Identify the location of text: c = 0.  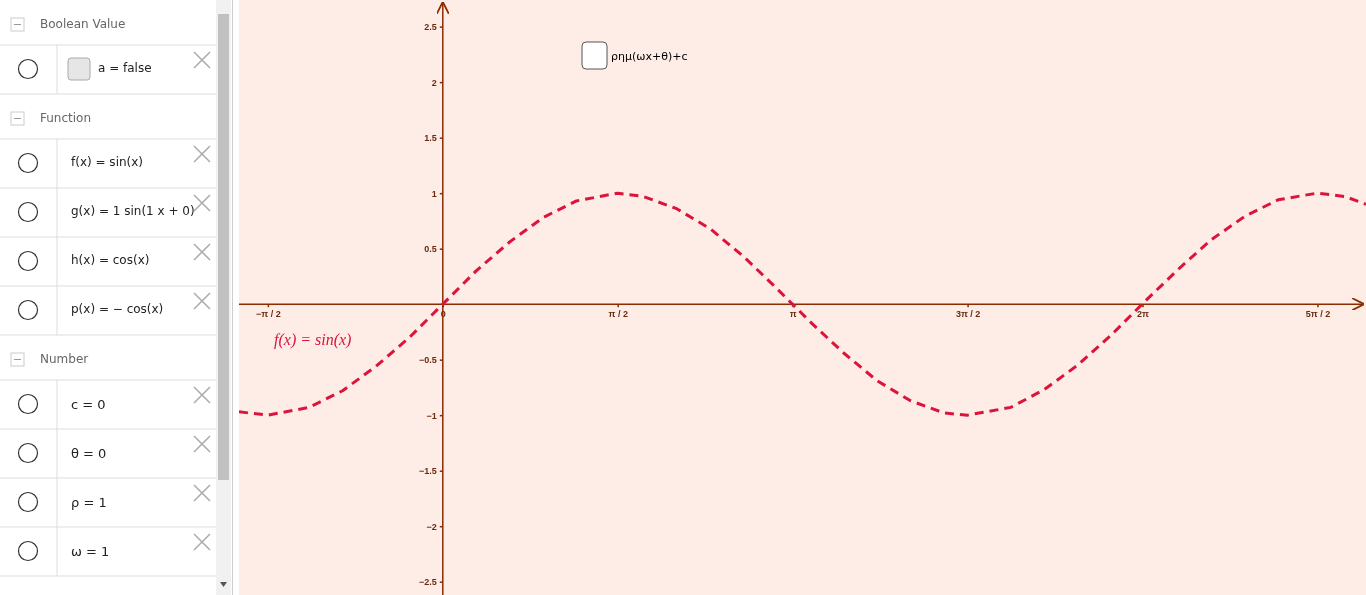
(88, 404).